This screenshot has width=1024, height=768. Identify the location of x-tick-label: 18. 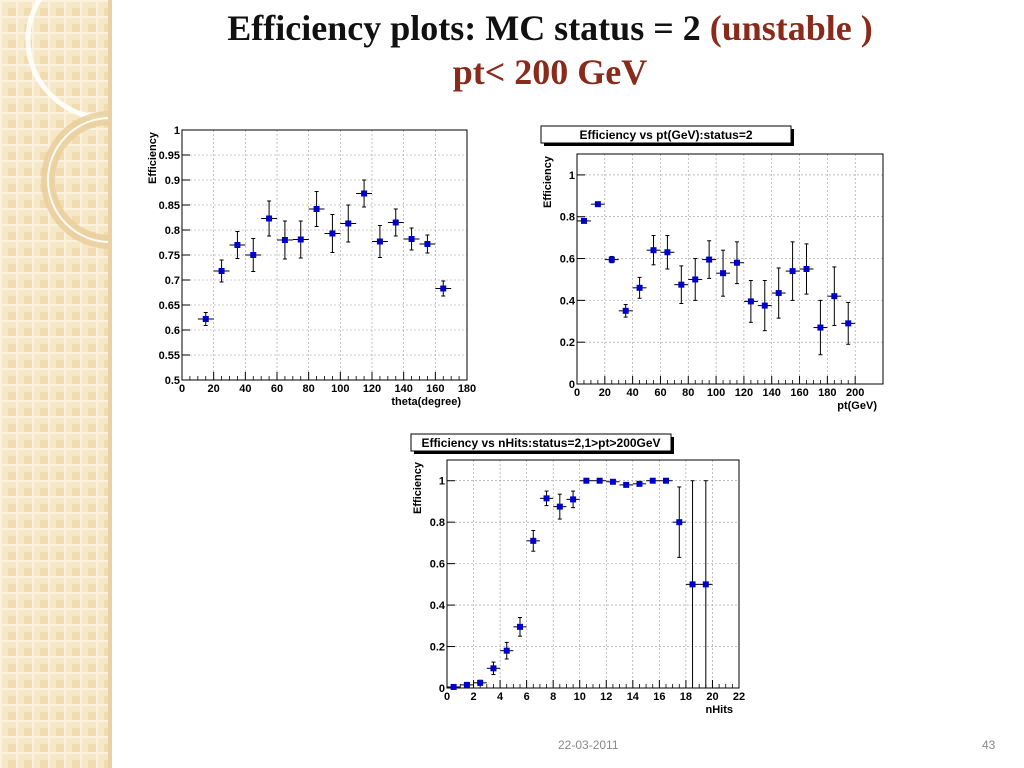
(686, 697).